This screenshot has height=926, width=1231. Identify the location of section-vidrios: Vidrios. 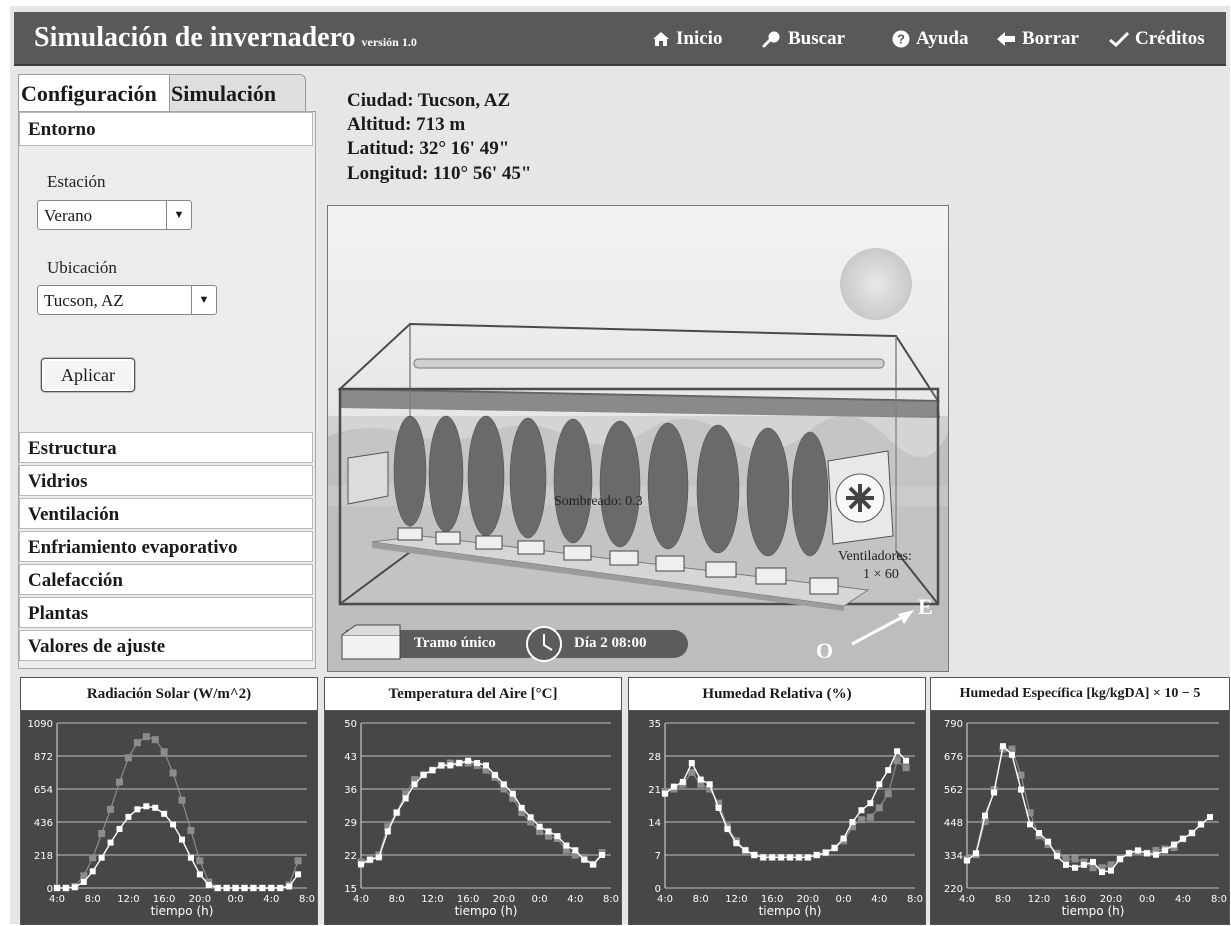
(166, 480).